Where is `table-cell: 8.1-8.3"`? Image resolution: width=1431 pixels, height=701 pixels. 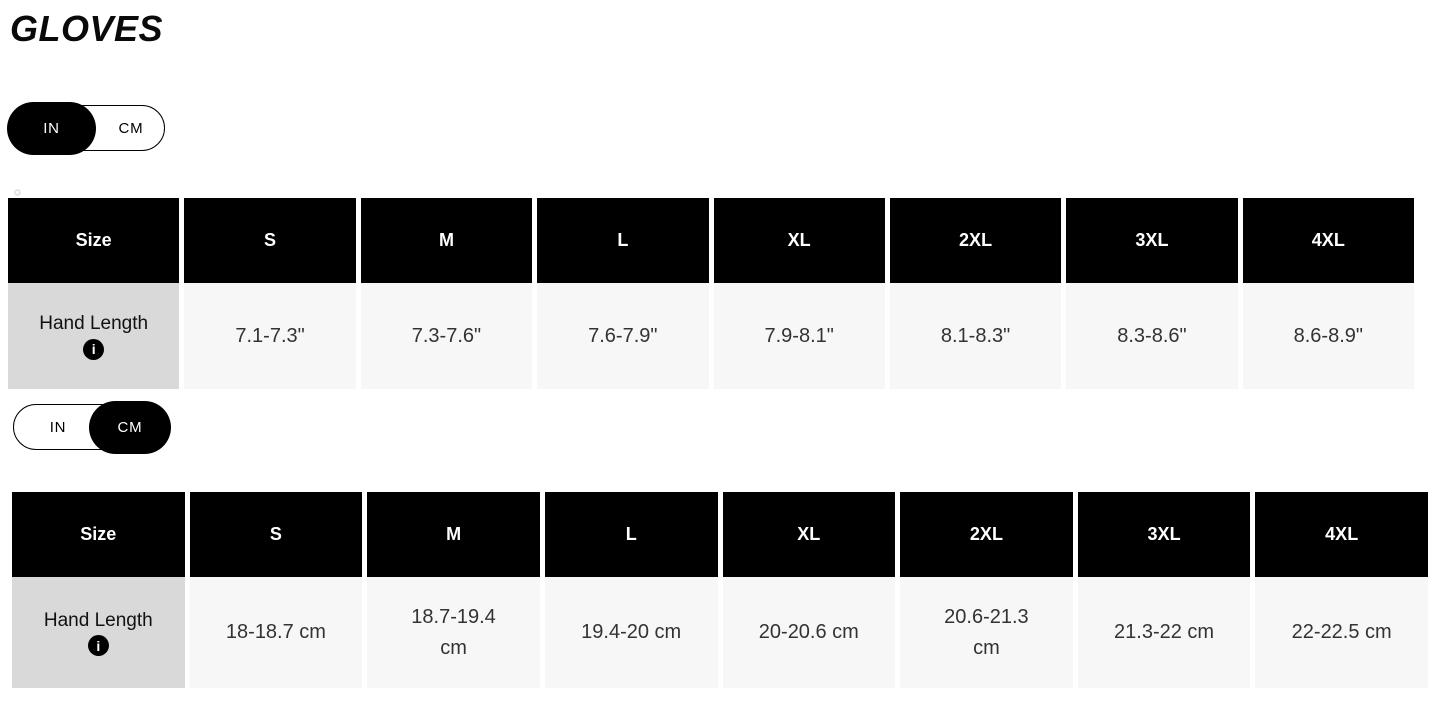
table-cell: 8.1-8.3" is located at coordinates (975, 336).